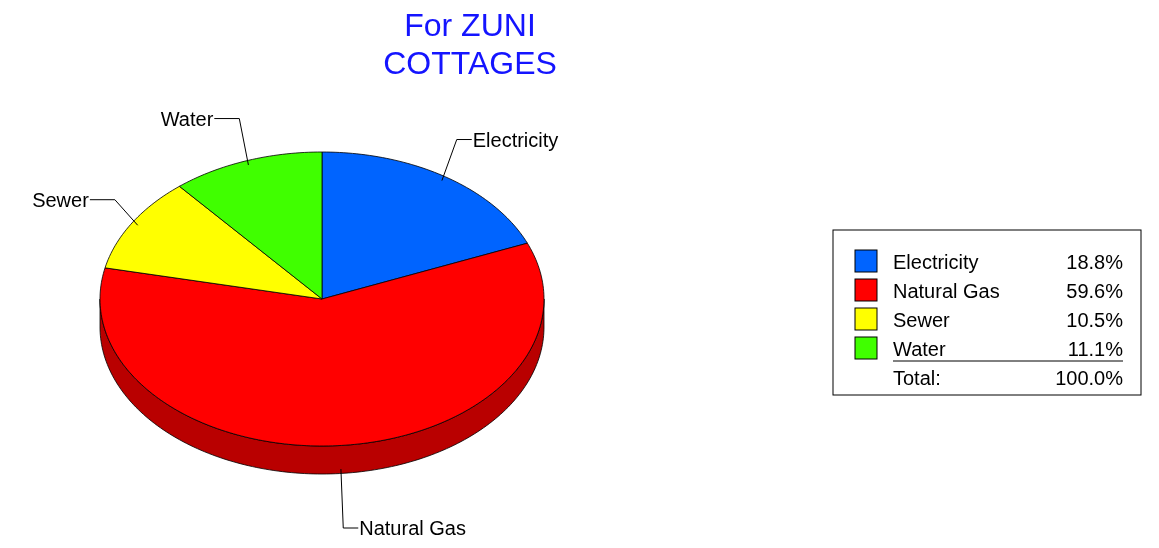  Describe the element at coordinates (917, 378) in the screenshot. I see `text: Total:` at that location.